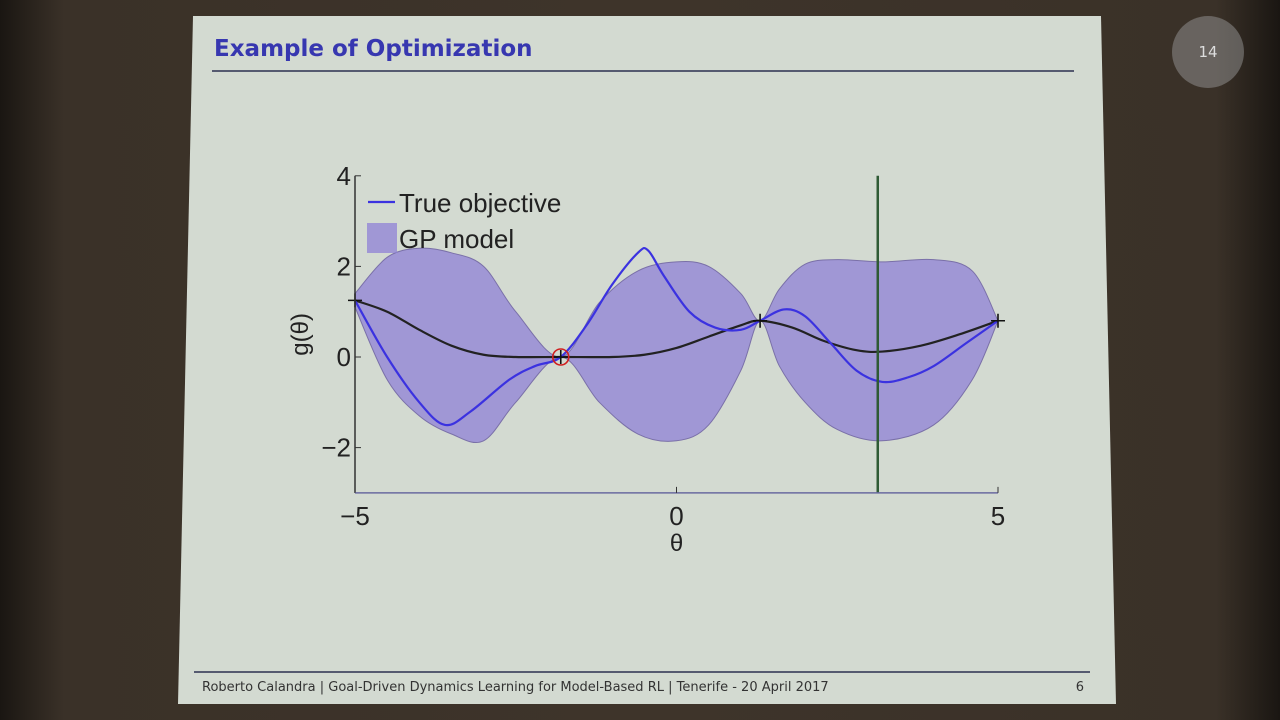  I want to click on gp-mean-line, so click(676, 329).